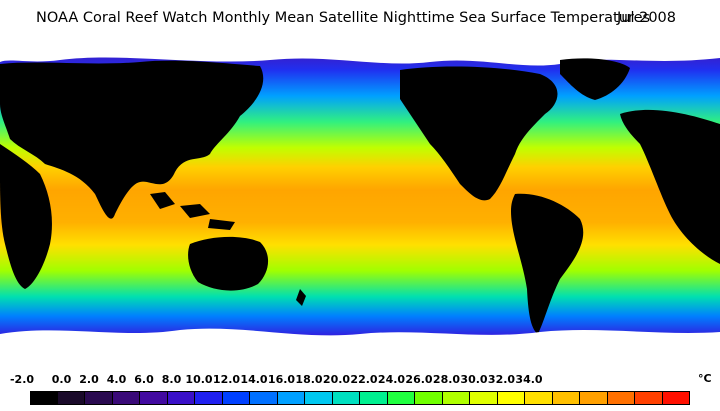  What do you see at coordinates (391, 379) in the screenshot?
I see `legend-label: 24.0` at bounding box center [391, 379].